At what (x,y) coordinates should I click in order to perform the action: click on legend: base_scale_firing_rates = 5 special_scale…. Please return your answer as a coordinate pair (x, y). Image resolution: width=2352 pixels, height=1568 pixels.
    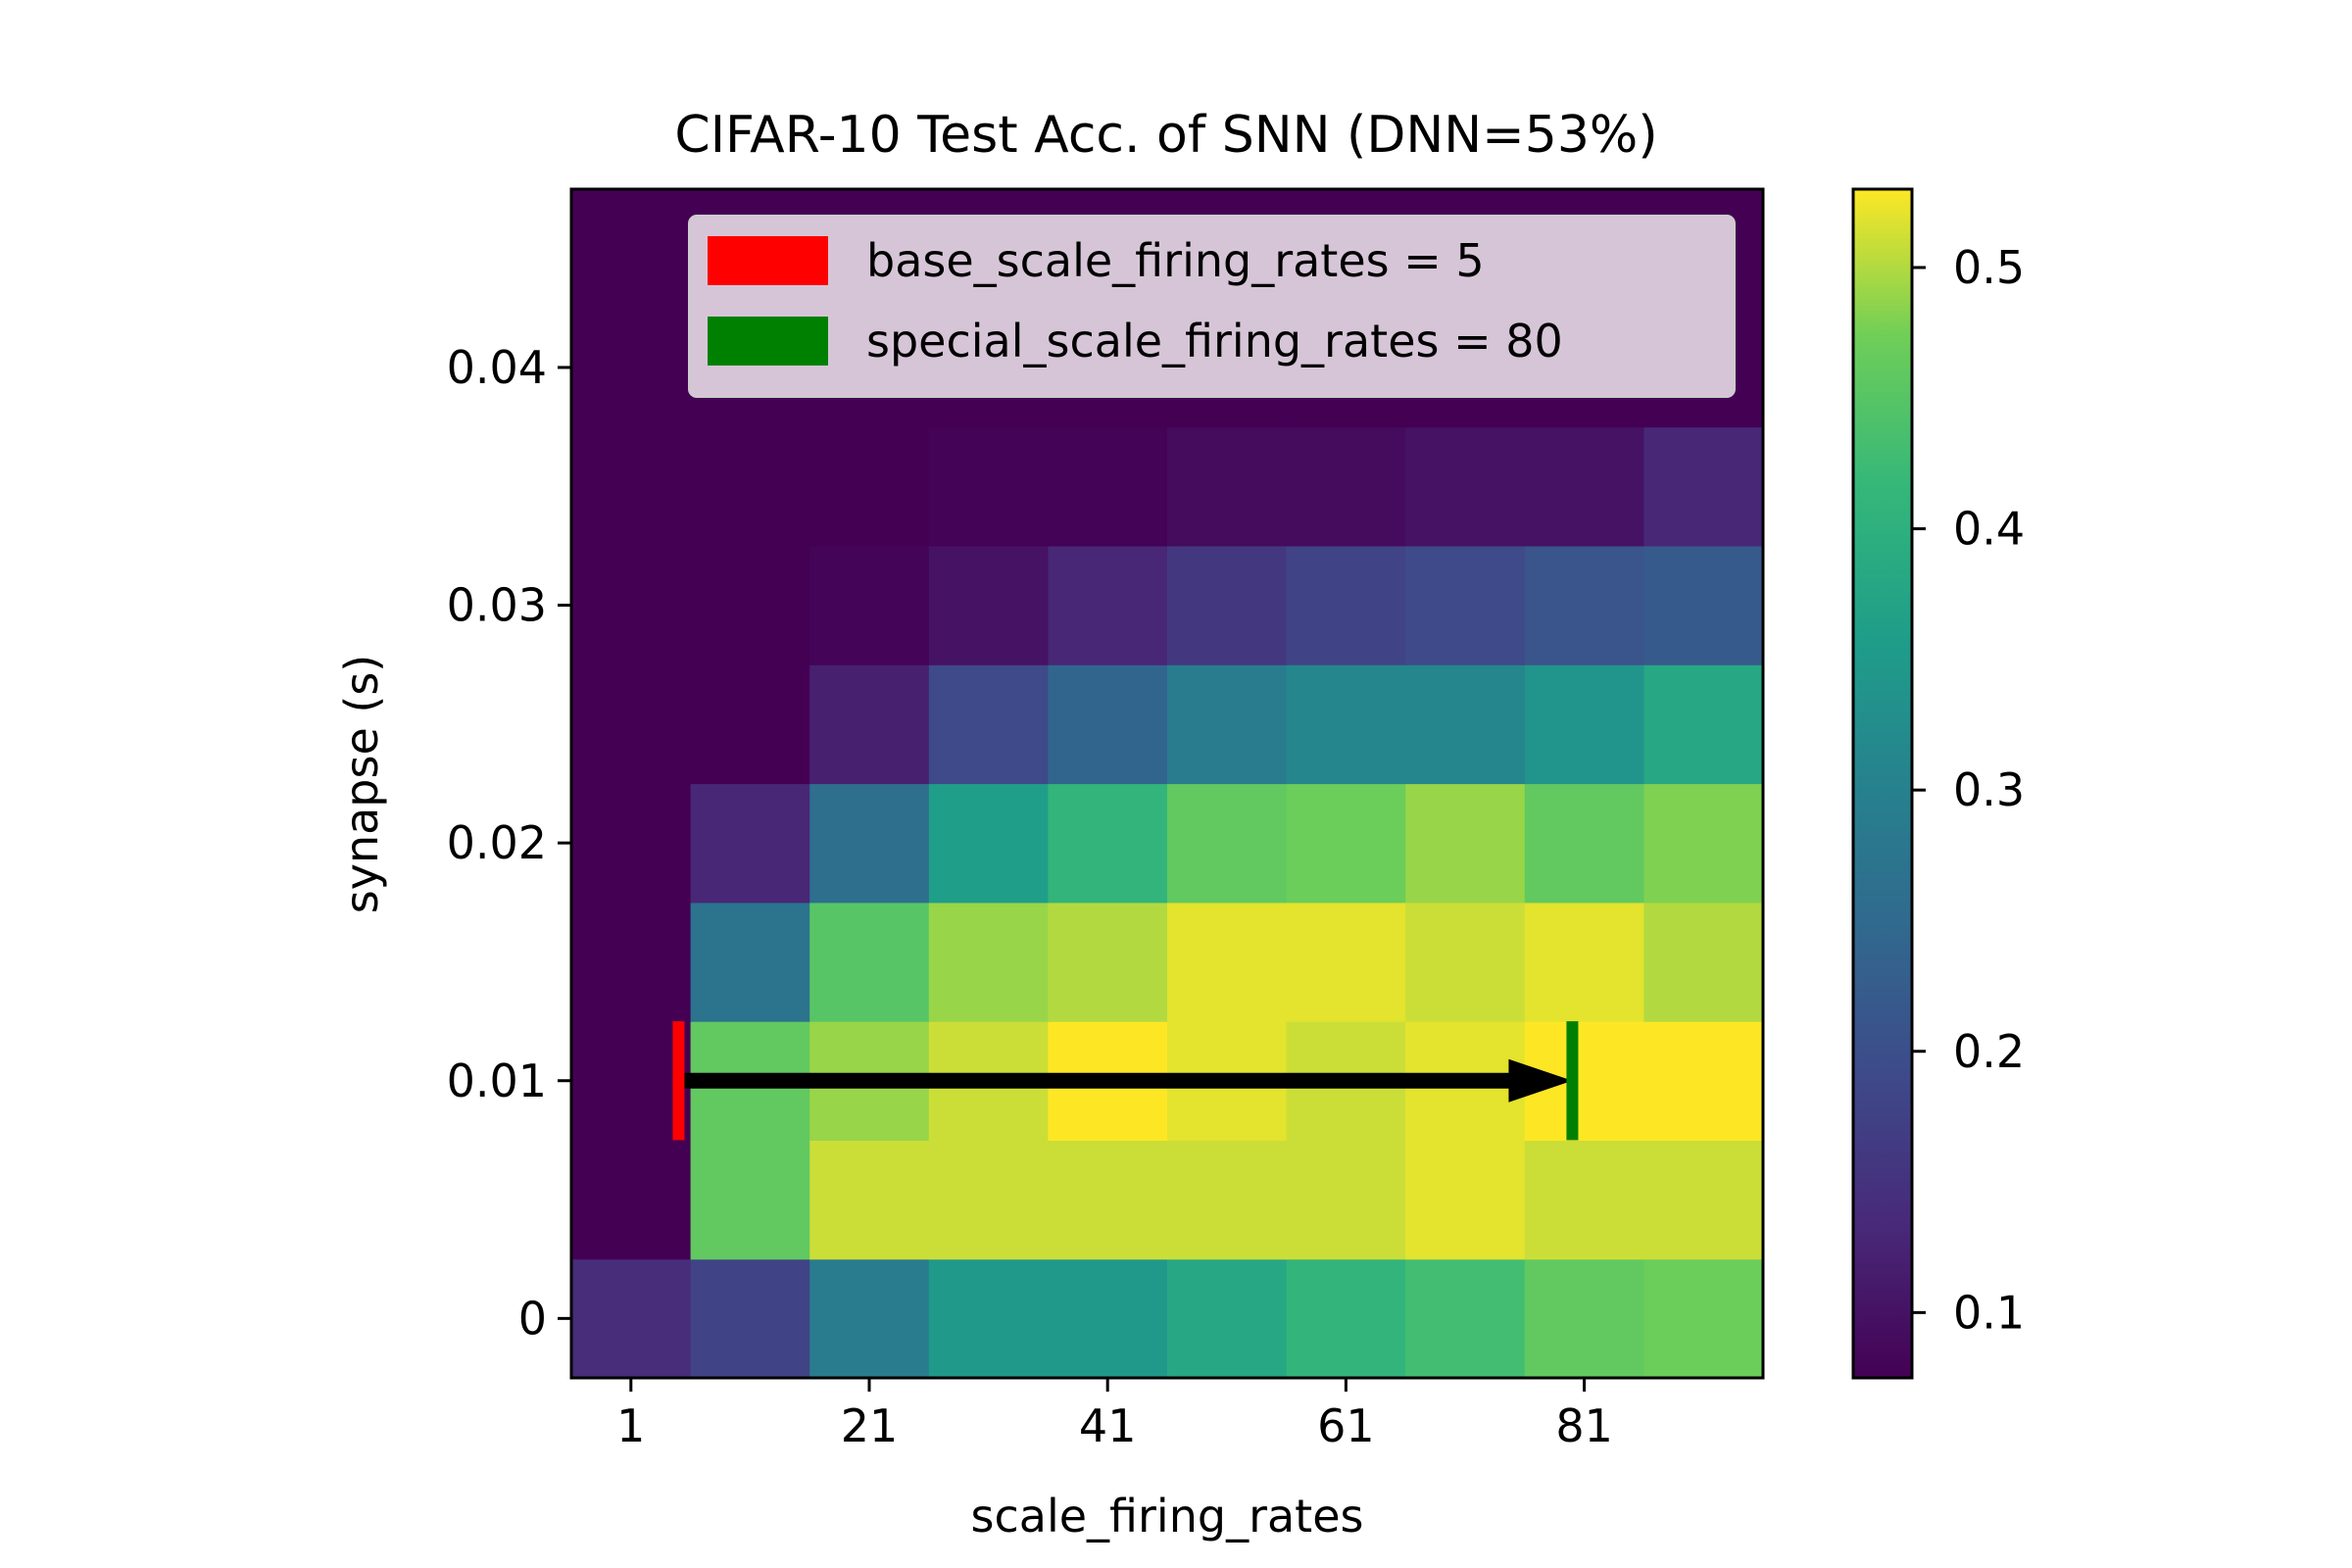
    Looking at the image, I should click on (1212, 306).